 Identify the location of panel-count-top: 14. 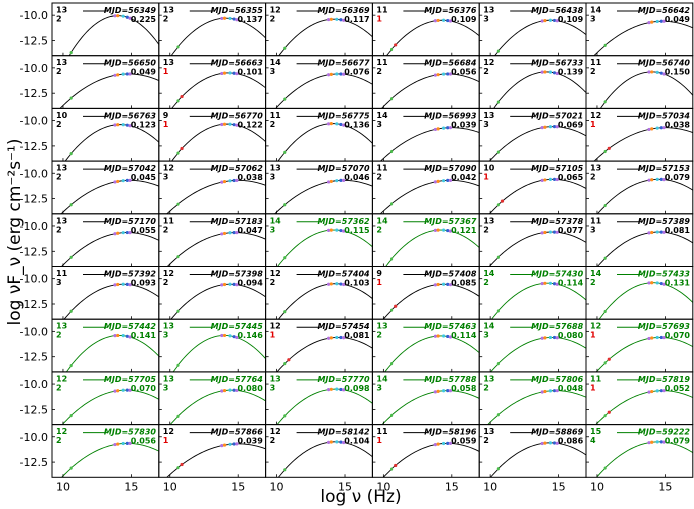
(276, 220).